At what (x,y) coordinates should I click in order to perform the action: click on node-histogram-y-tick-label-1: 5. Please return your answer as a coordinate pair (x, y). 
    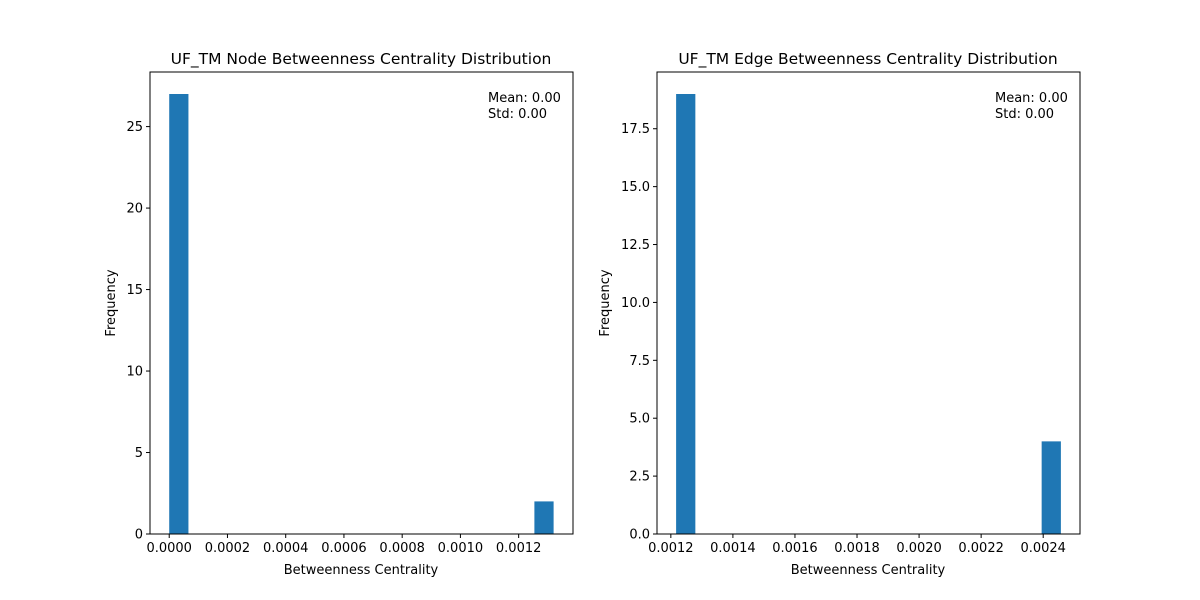
    Looking at the image, I should click on (139, 453).